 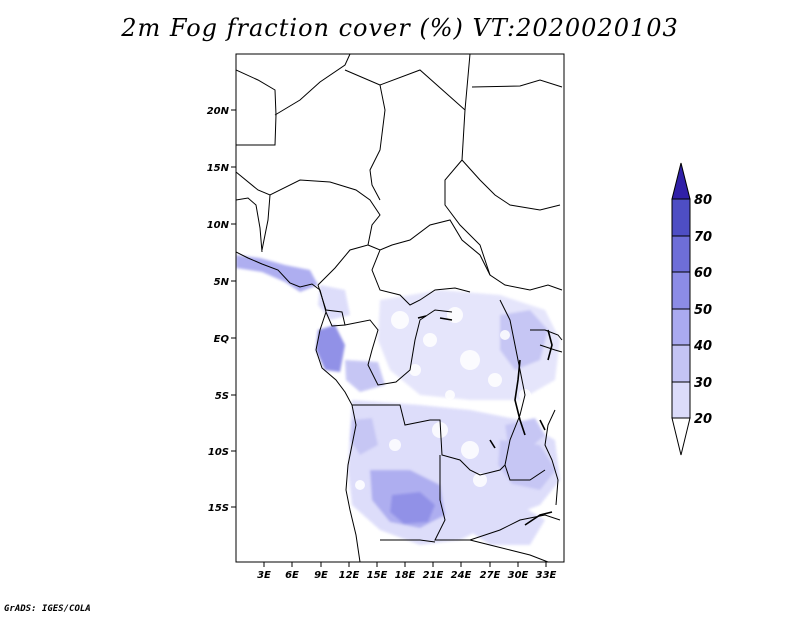 What do you see at coordinates (703, 419) in the screenshot?
I see `colorbar-label: 20` at bounding box center [703, 419].